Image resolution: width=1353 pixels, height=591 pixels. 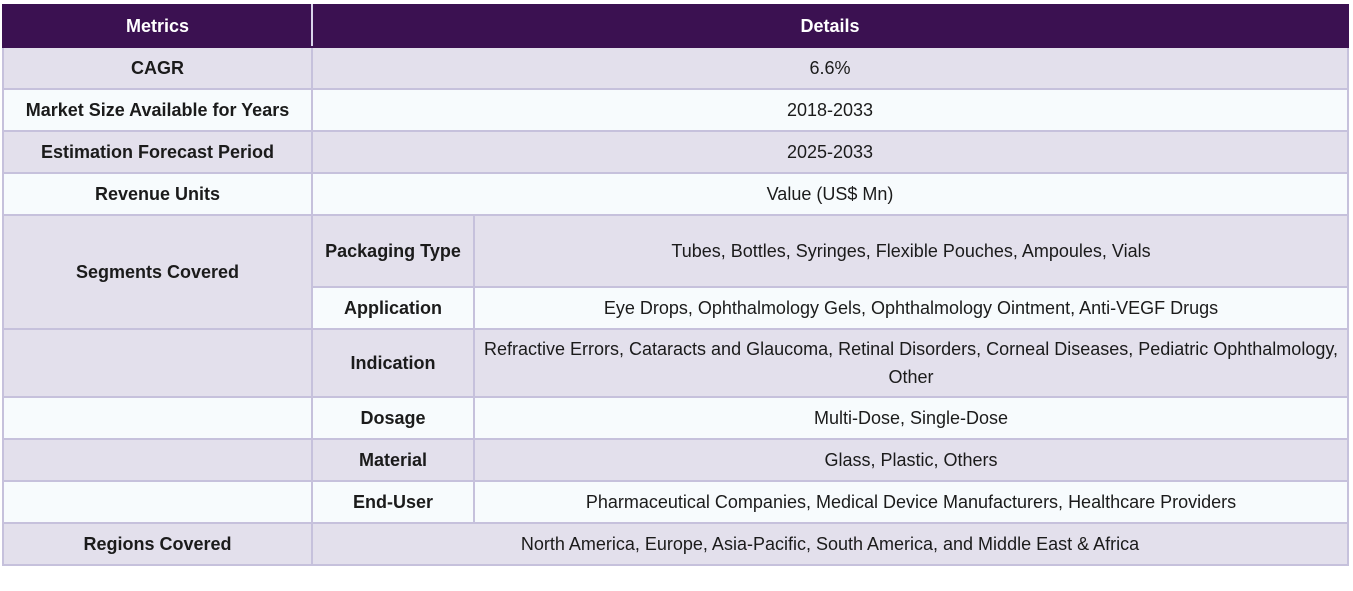 What do you see at coordinates (393, 502) in the screenshot?
I see `end-user-label: End-User` at bounding box center [393, 502].